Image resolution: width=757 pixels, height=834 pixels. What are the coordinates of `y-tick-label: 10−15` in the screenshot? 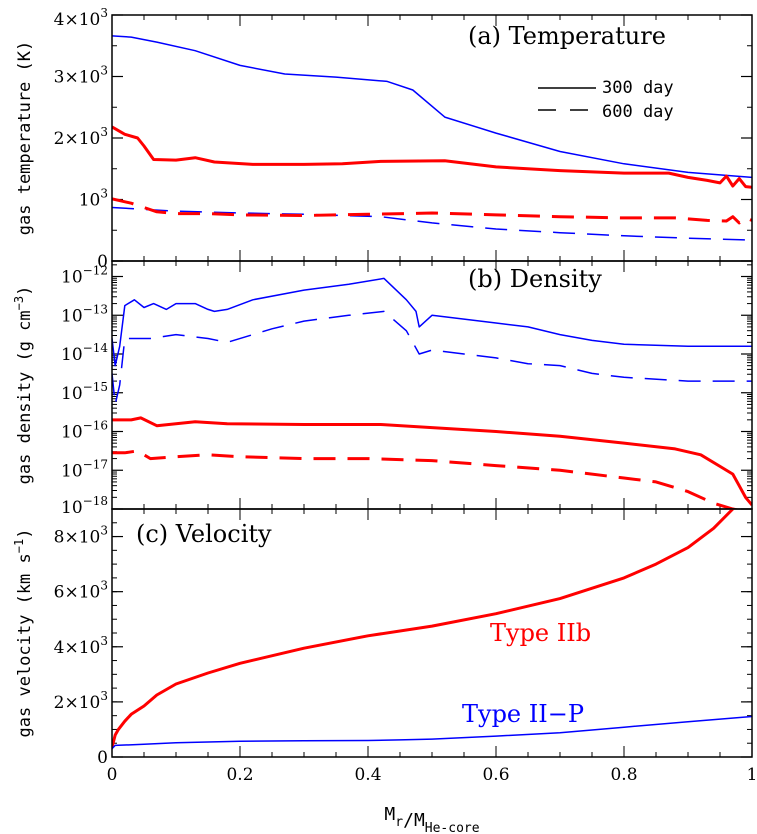 It's located at (84, 392).